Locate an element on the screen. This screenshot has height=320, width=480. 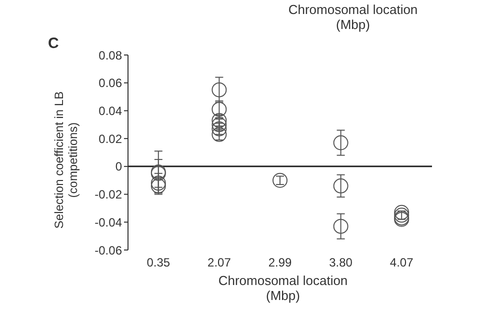
y-tick-label: -0.06 is located at coordinates (108, 250).